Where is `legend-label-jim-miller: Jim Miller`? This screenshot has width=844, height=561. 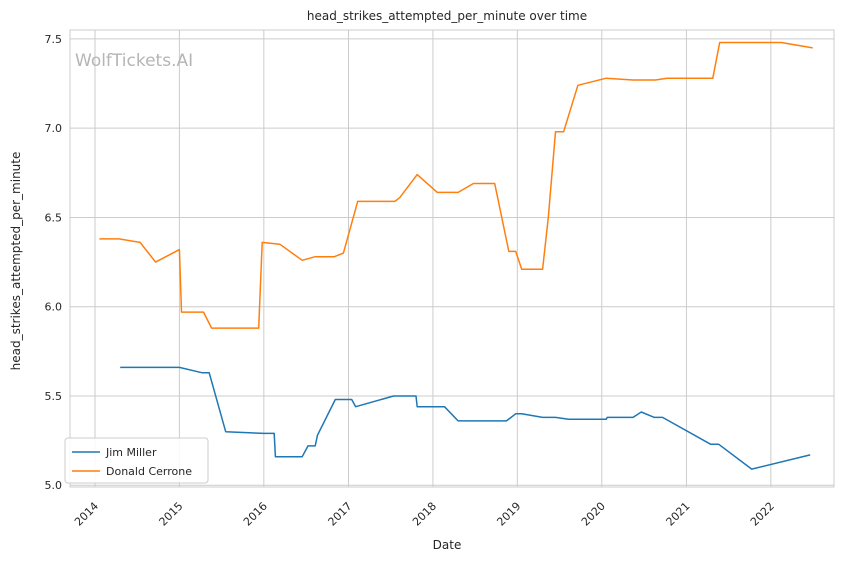 legend-label-jim-miller: Jim Miller is located at coordinates (131, 452).